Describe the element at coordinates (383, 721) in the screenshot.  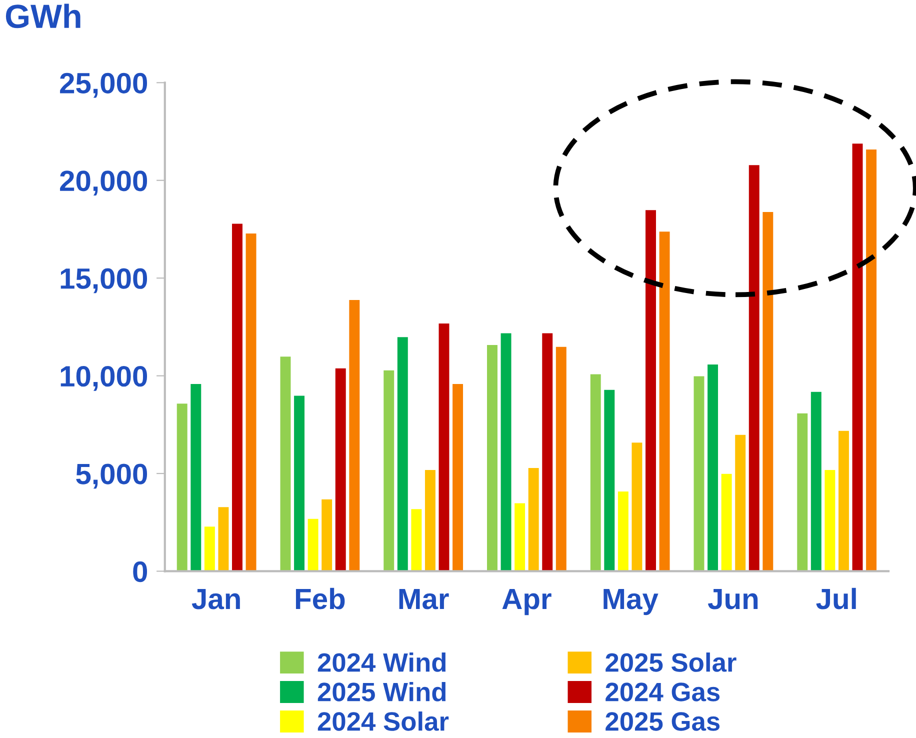
I see `legend-label: 2024 Solar` at that location.